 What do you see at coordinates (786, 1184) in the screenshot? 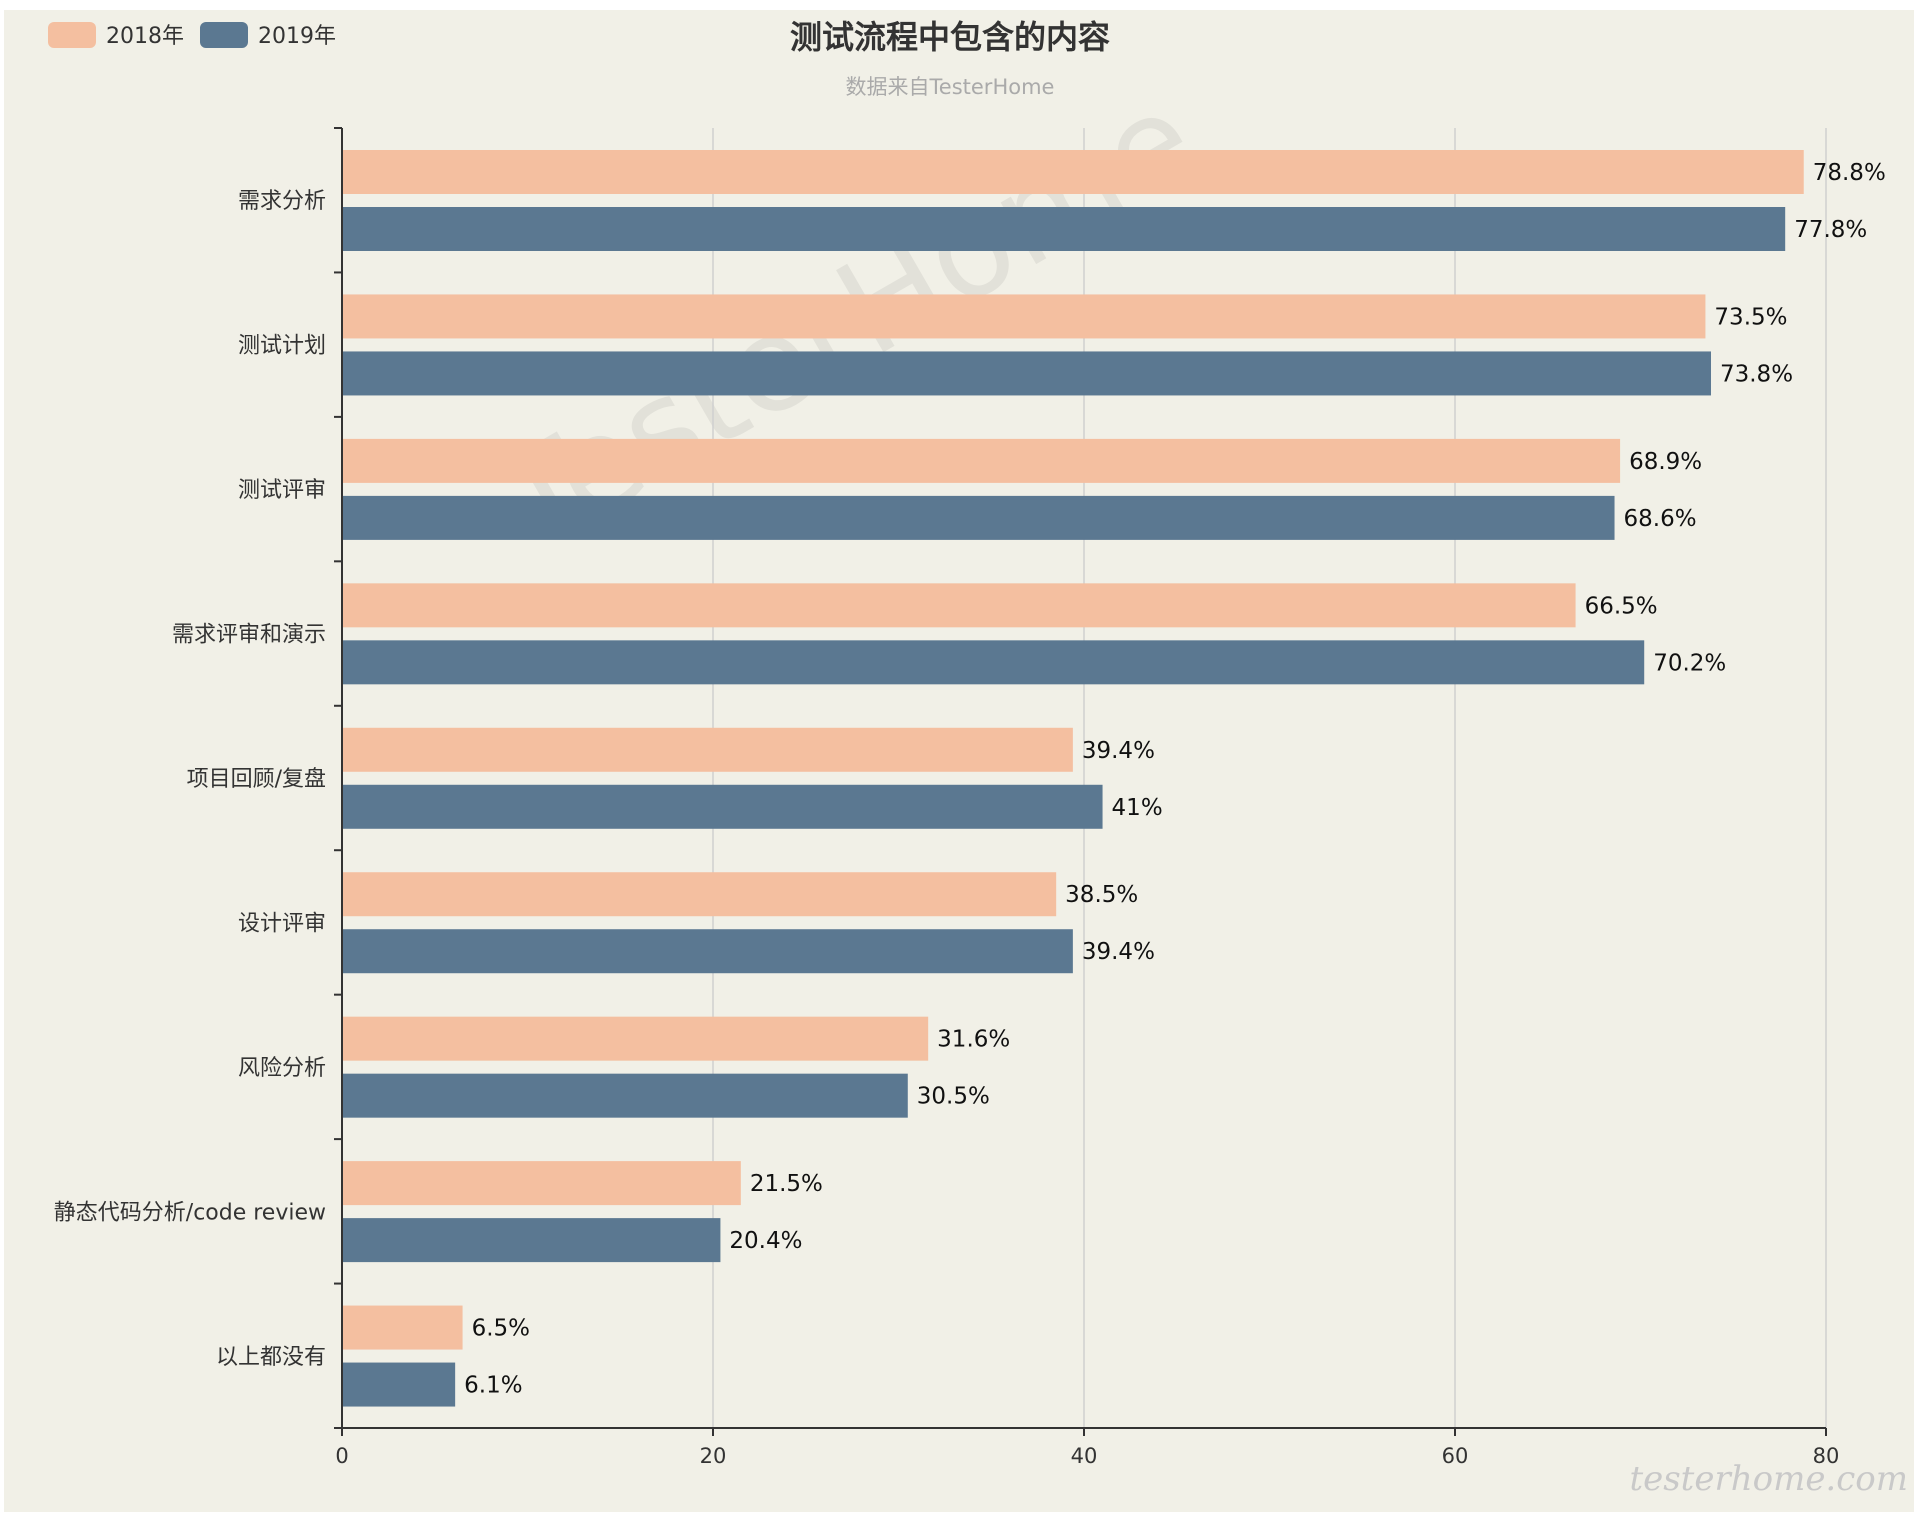
I see `data-label: 21.5%` at bounding box center [786, 1184].